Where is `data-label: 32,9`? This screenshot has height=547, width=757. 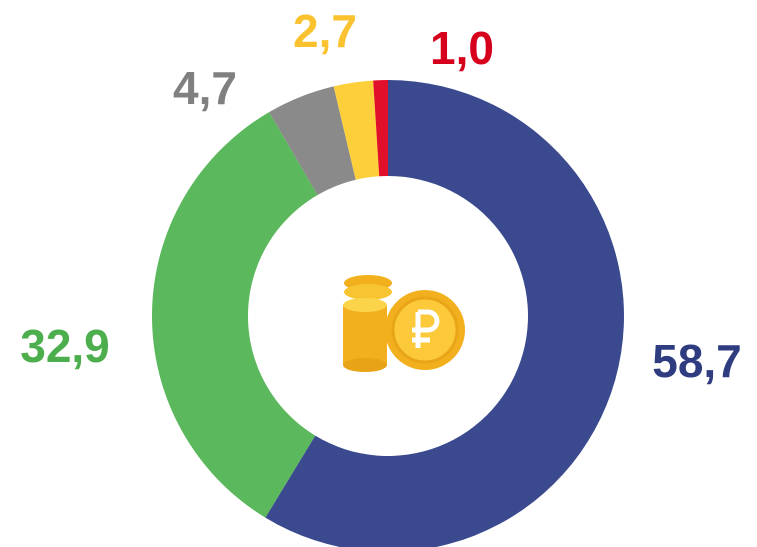 data-label: 32,9 is located at coordinates (65, 346).